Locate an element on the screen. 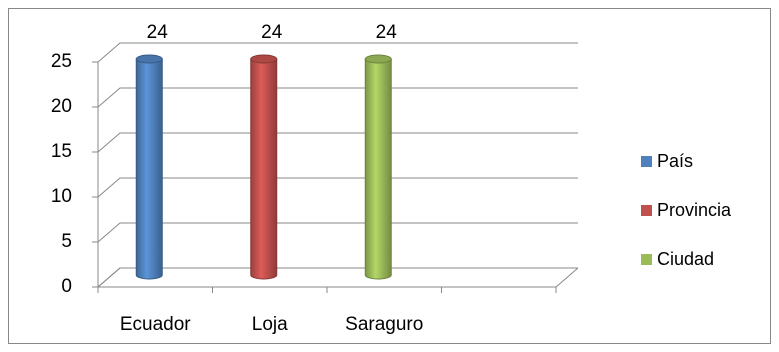 This screenshot has width=779, height=352. x-tick-label: Saraguro is located at coordinates (384, 324).